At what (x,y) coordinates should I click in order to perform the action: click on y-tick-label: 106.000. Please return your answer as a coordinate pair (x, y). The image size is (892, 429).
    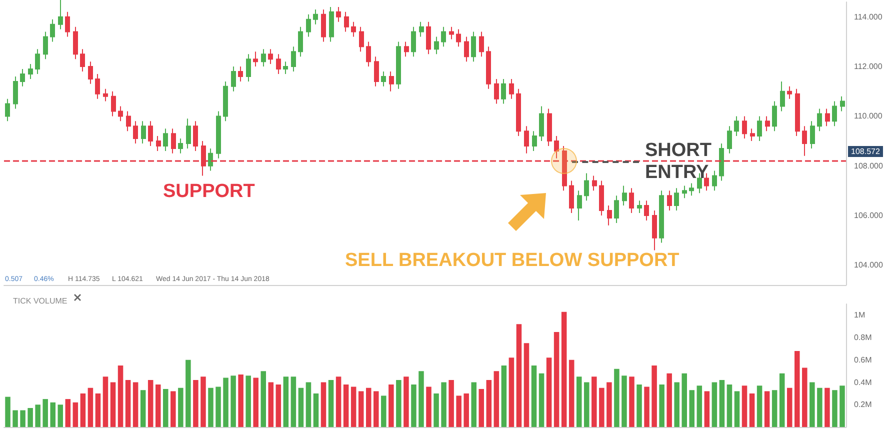
    Looking at the image, I should click on (869, 215).